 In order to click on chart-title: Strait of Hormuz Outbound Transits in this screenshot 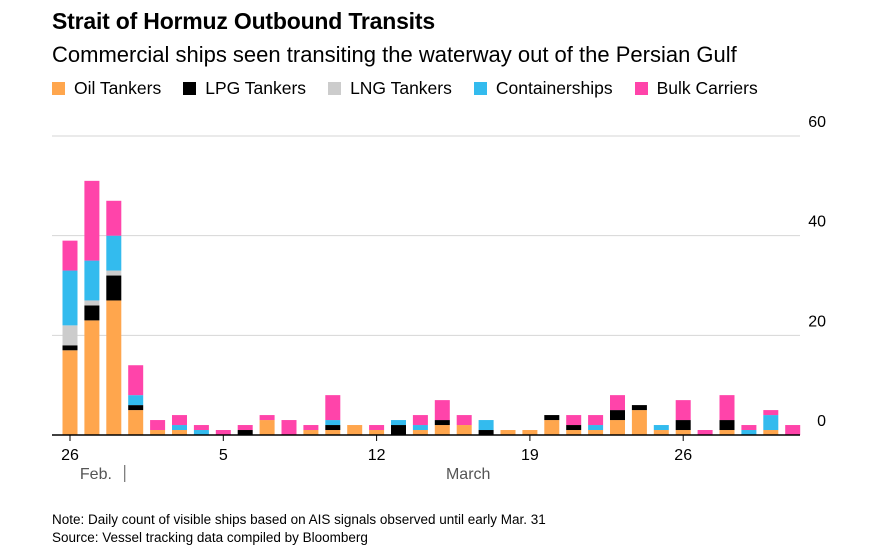, I will do `click(243, 21)`.